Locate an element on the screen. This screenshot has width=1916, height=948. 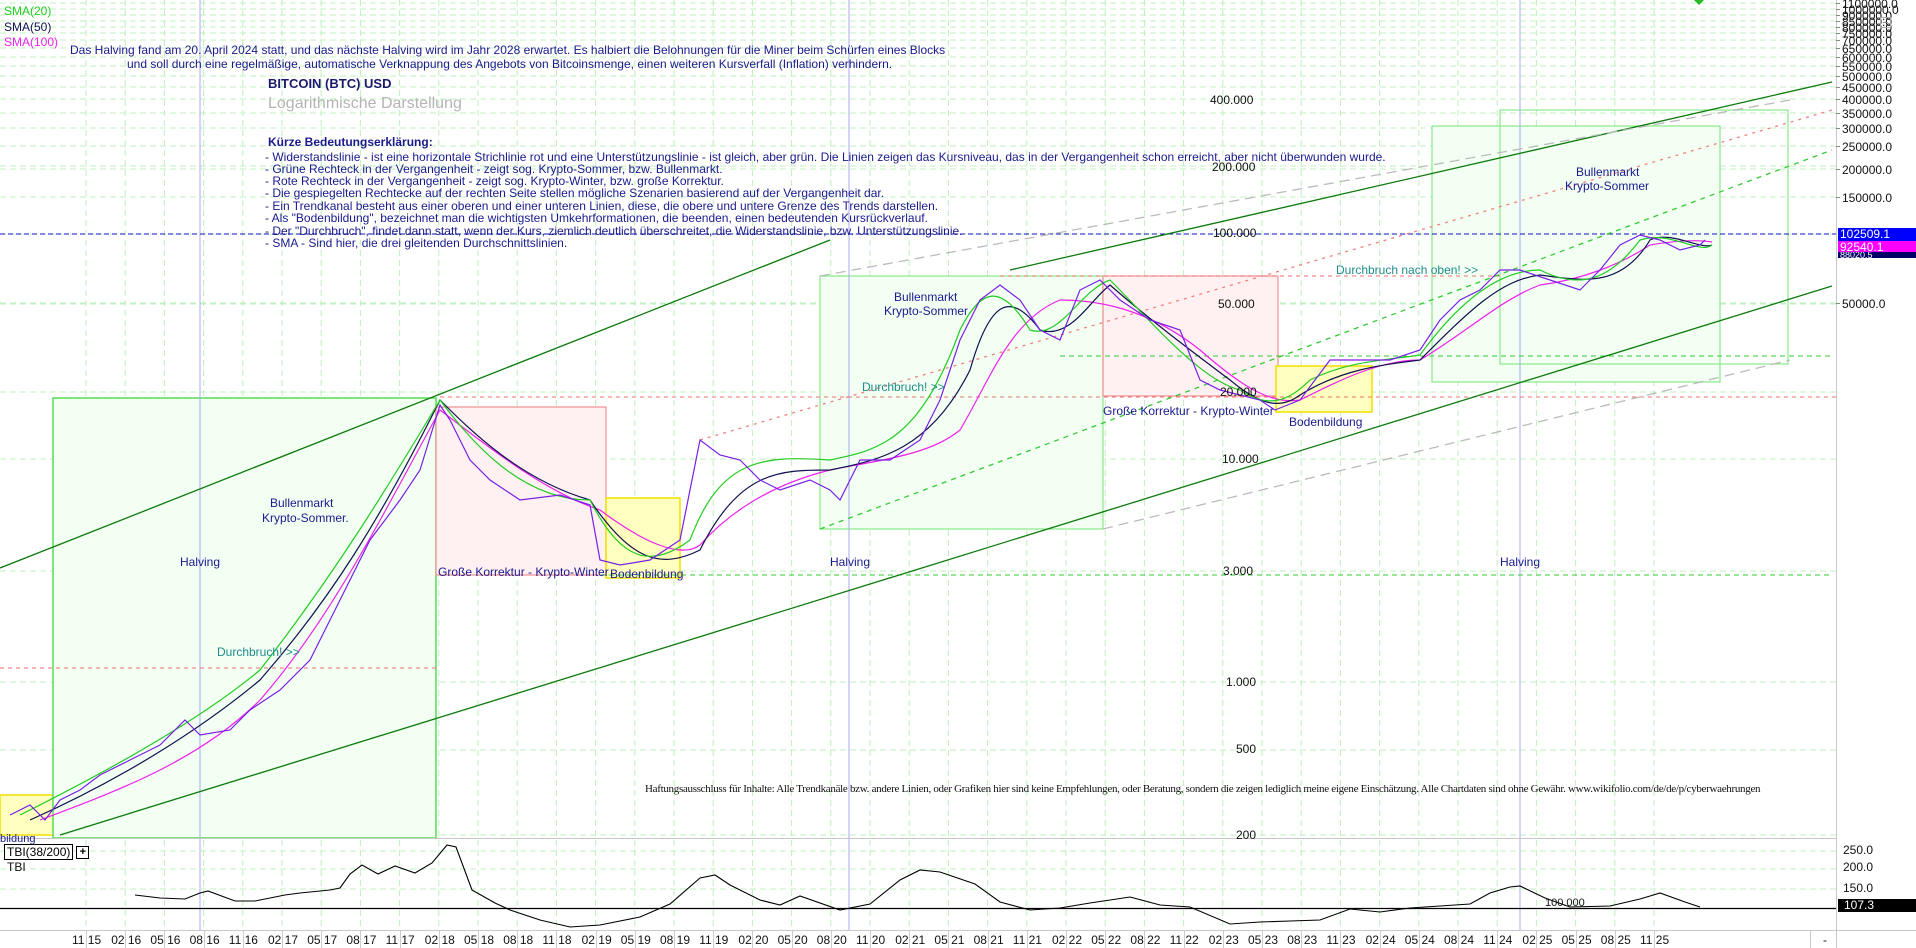
price-last-value-badge: 102509.1 is located at coordinates (1877, 234).